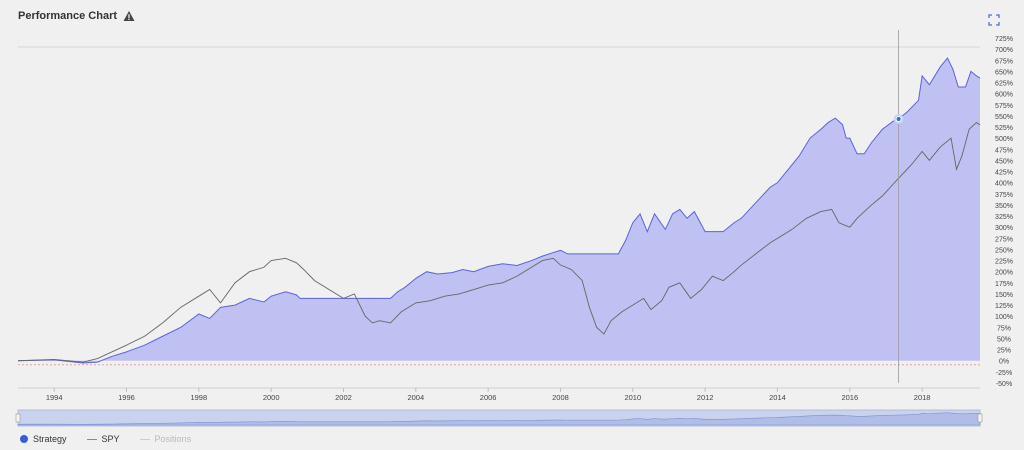 The width and height of the screenshot is (1024, 450). Describe the element at coordinates (1004, 250) in the screenshot. I see `y-tick-label: 250%` at that location.